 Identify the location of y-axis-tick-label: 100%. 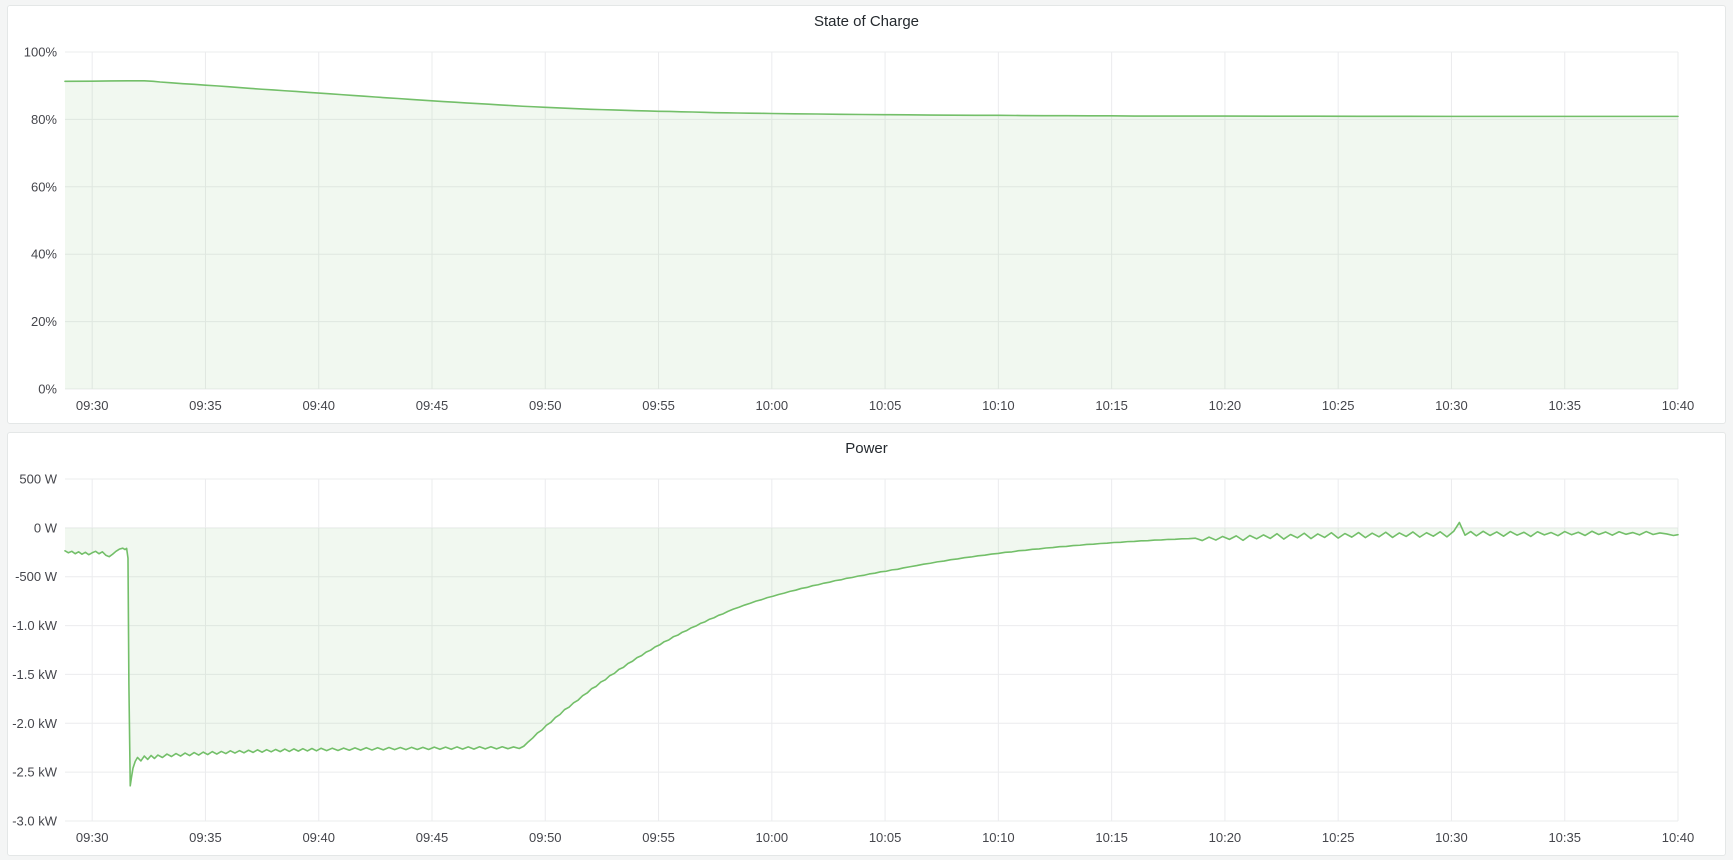
(41, 52).